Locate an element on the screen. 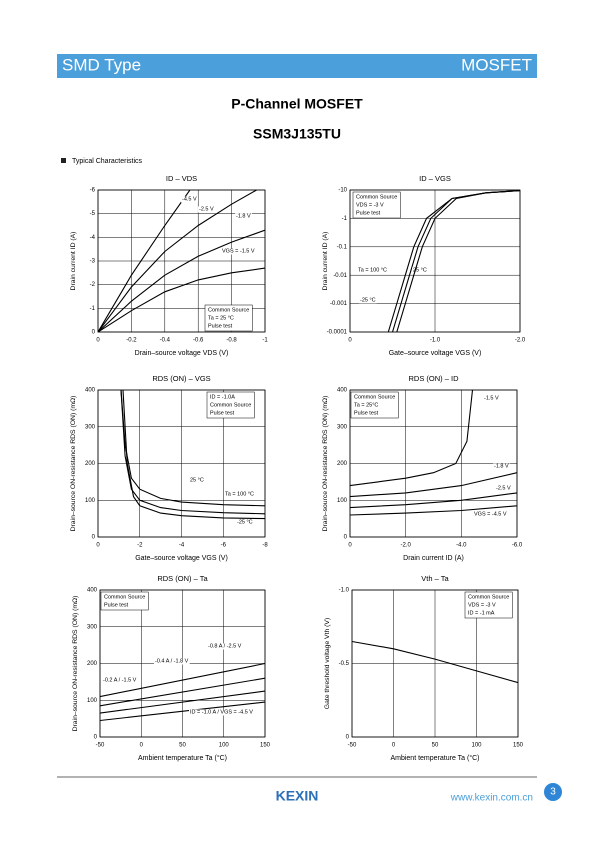 The height and width of the screenshot is (842, 595). bullet is located at coordinates (63, 160).